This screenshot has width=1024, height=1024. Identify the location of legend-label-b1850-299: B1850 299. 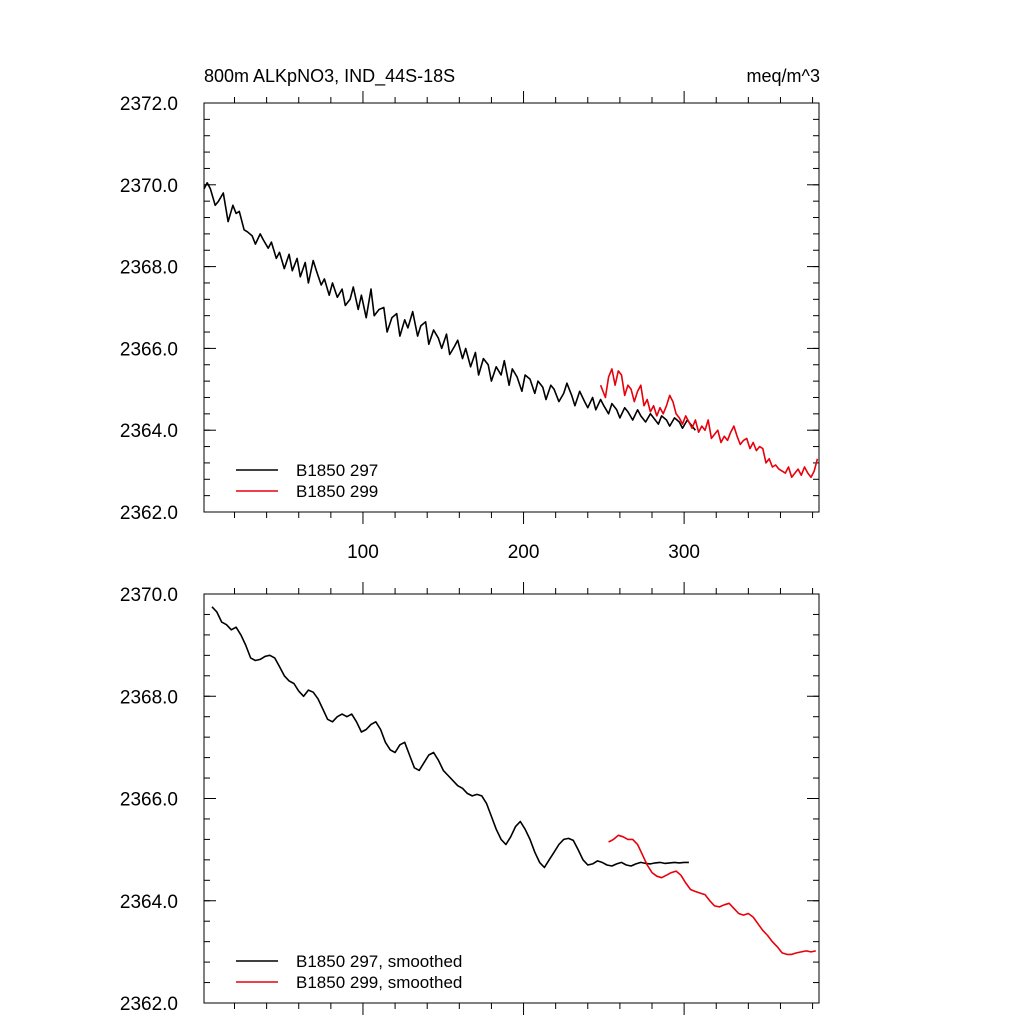
(337, 491).